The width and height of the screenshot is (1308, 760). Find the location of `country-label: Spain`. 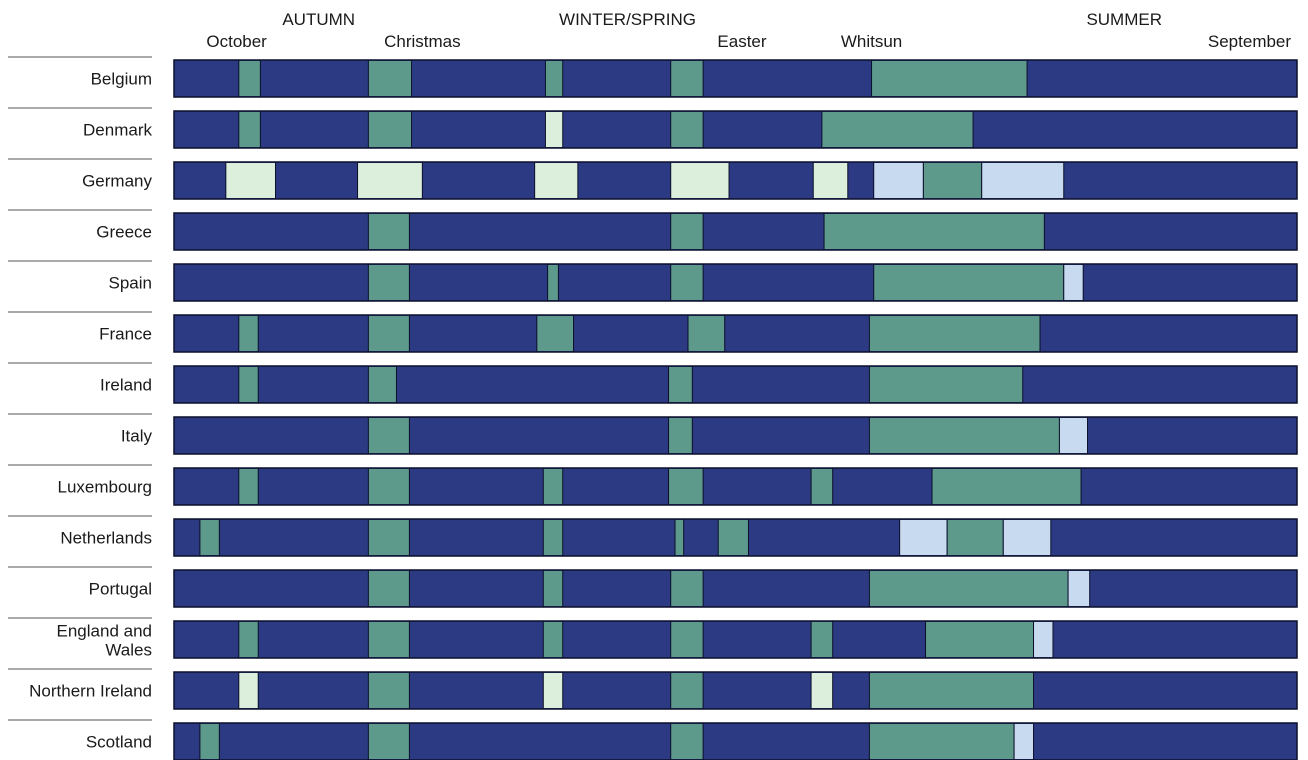

country-label: Spain is located at coordinates (130, 283).